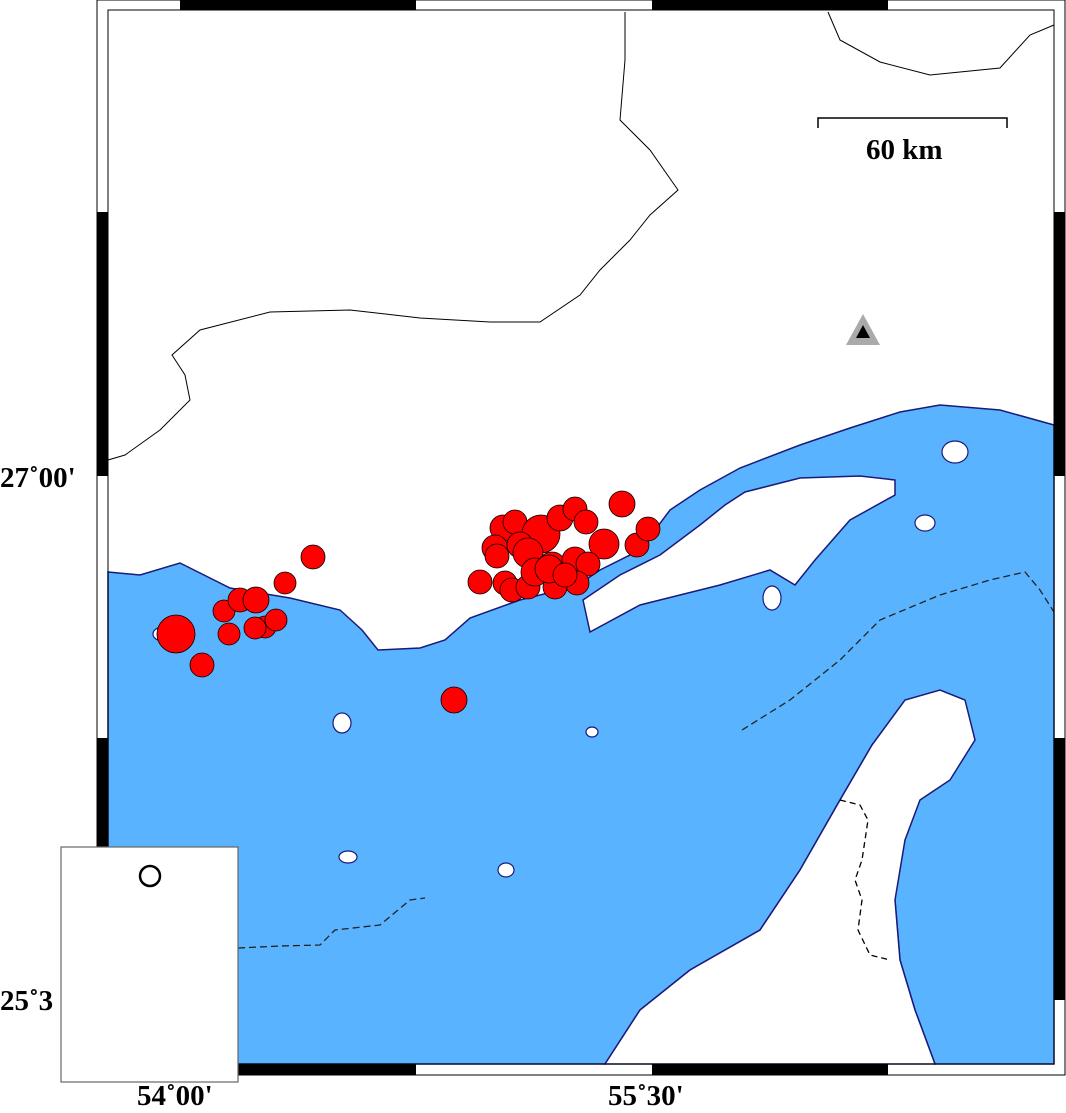 The height and width of the screenshot is (1113, 1066). Describe the element at coordinates (408, 602) in the screenshot. I see `earthquake-events` at that location.